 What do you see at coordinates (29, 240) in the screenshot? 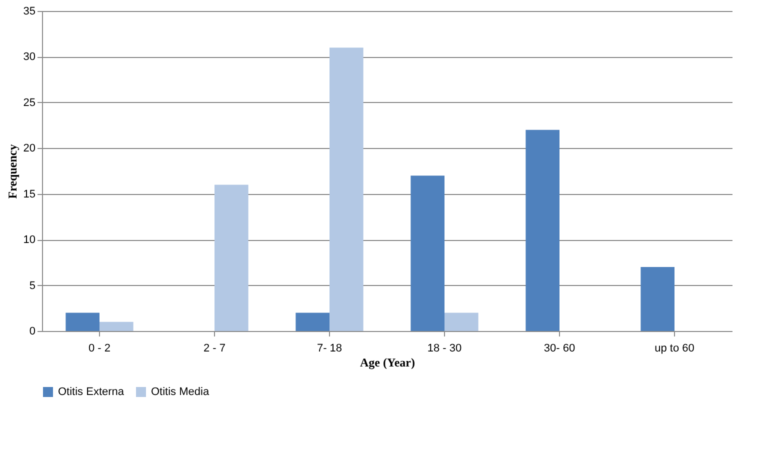
I see `y-tick-label: 10` at bounding box center [29, 240].